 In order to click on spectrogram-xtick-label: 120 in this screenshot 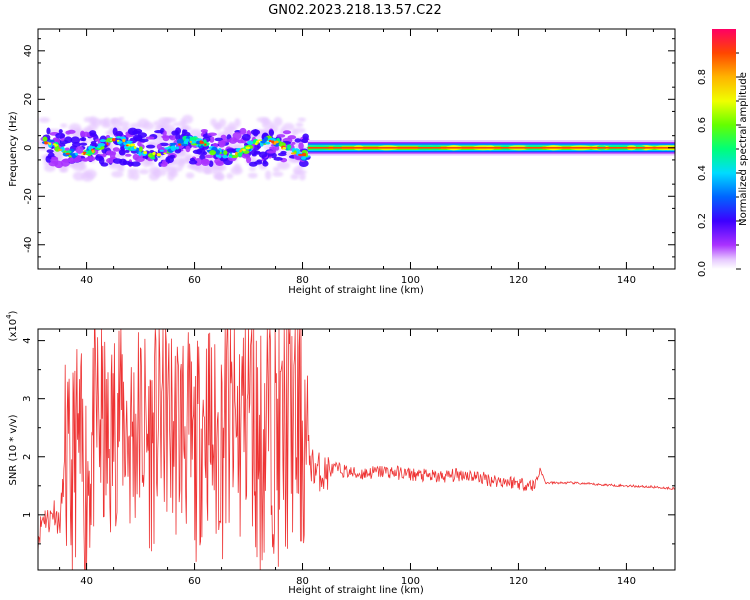, I will do `click(518, 280)`.